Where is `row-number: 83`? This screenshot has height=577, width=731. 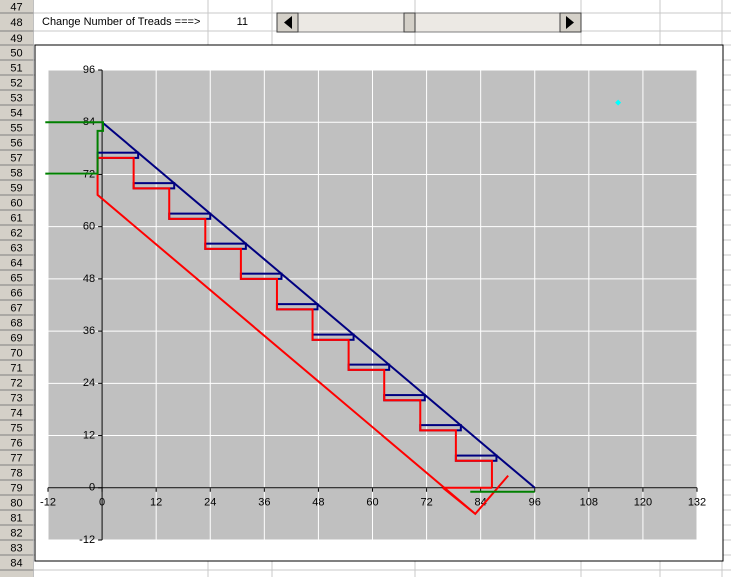 row-number: 83 is located at coordinates (16, 548).